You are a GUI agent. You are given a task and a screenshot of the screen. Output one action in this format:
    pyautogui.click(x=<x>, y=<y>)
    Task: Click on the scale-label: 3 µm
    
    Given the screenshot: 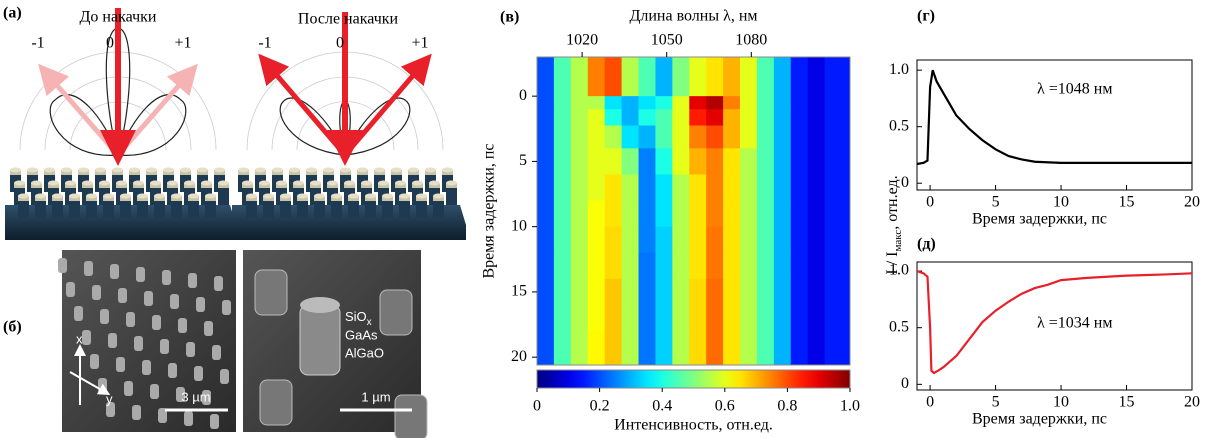 What is the action you would take?
    pyautogui.click(x=195, y=396)
    